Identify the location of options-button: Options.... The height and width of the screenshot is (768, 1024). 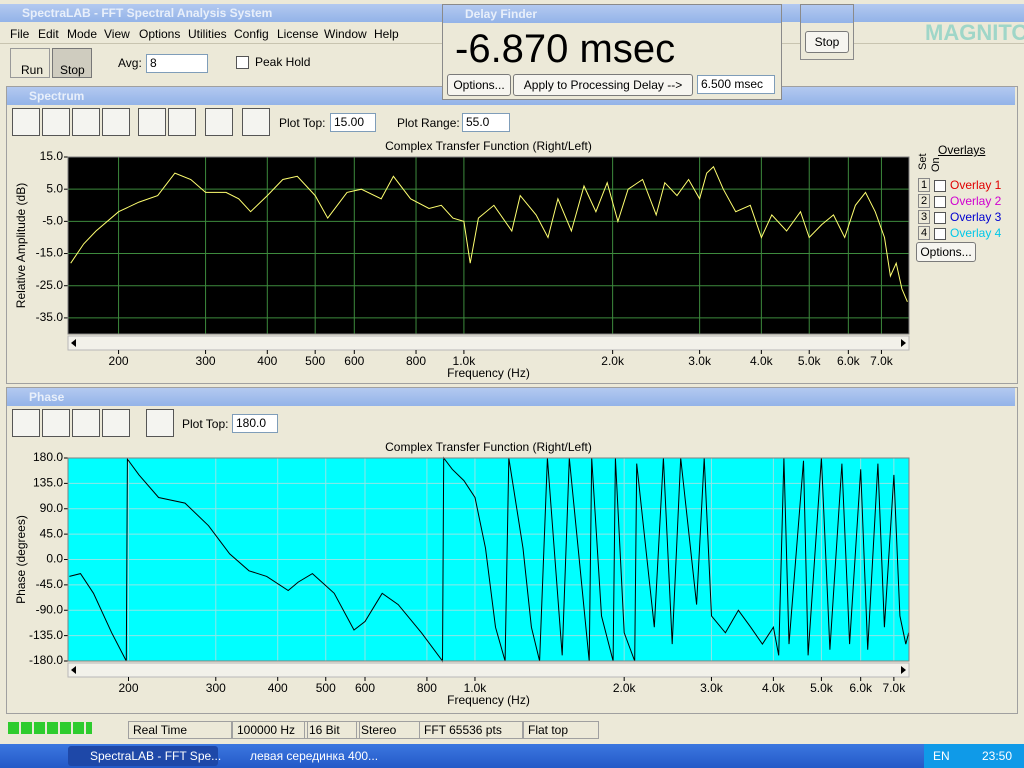
(479, 85).